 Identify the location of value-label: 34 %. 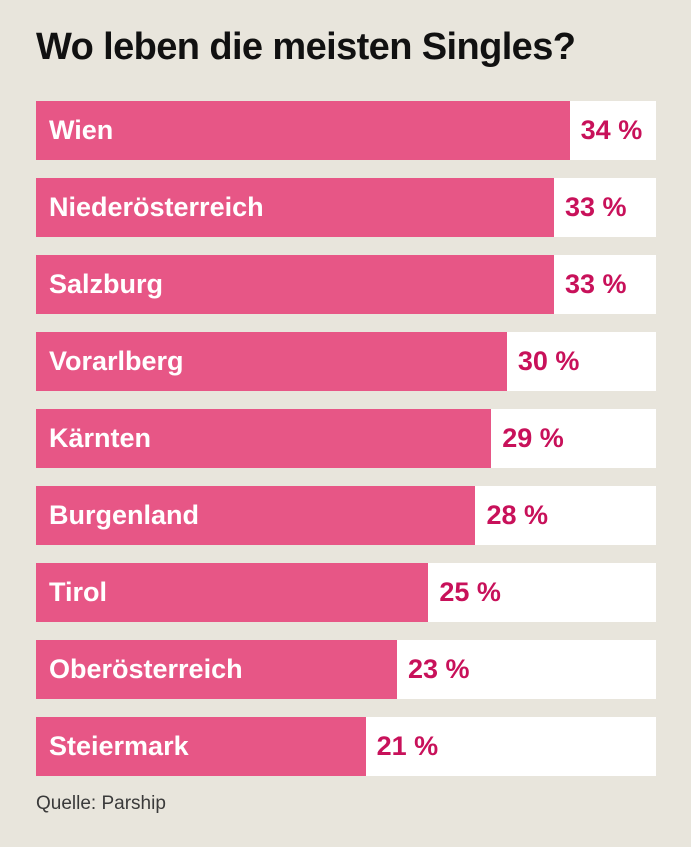
(611, 130).